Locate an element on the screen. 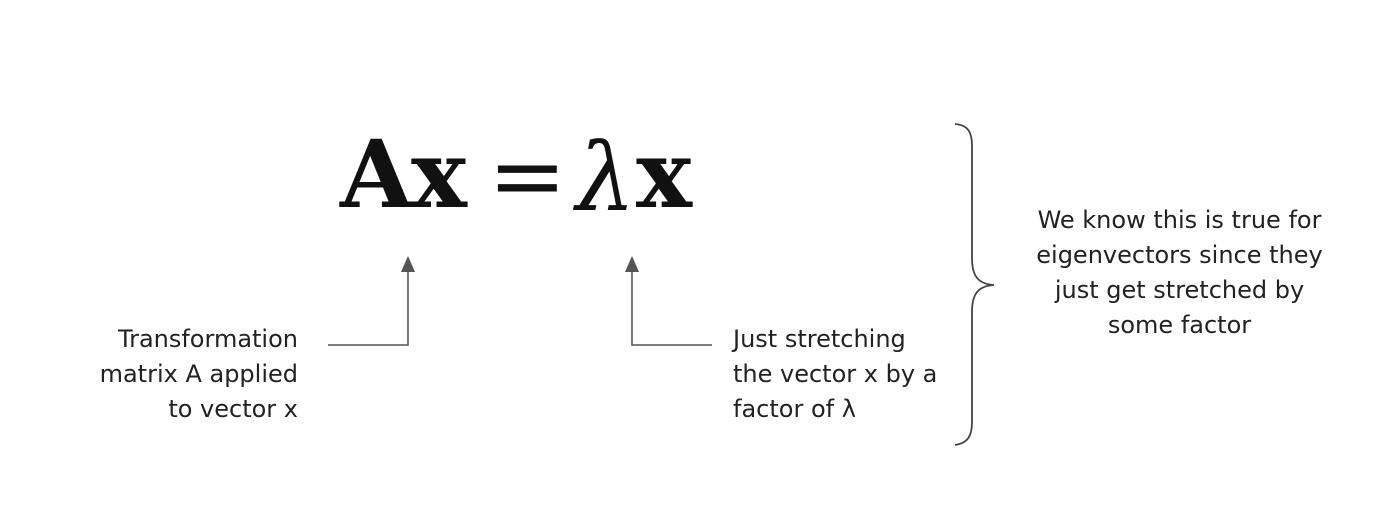  equation-lambda: λ is located at coordinates (606, 178).